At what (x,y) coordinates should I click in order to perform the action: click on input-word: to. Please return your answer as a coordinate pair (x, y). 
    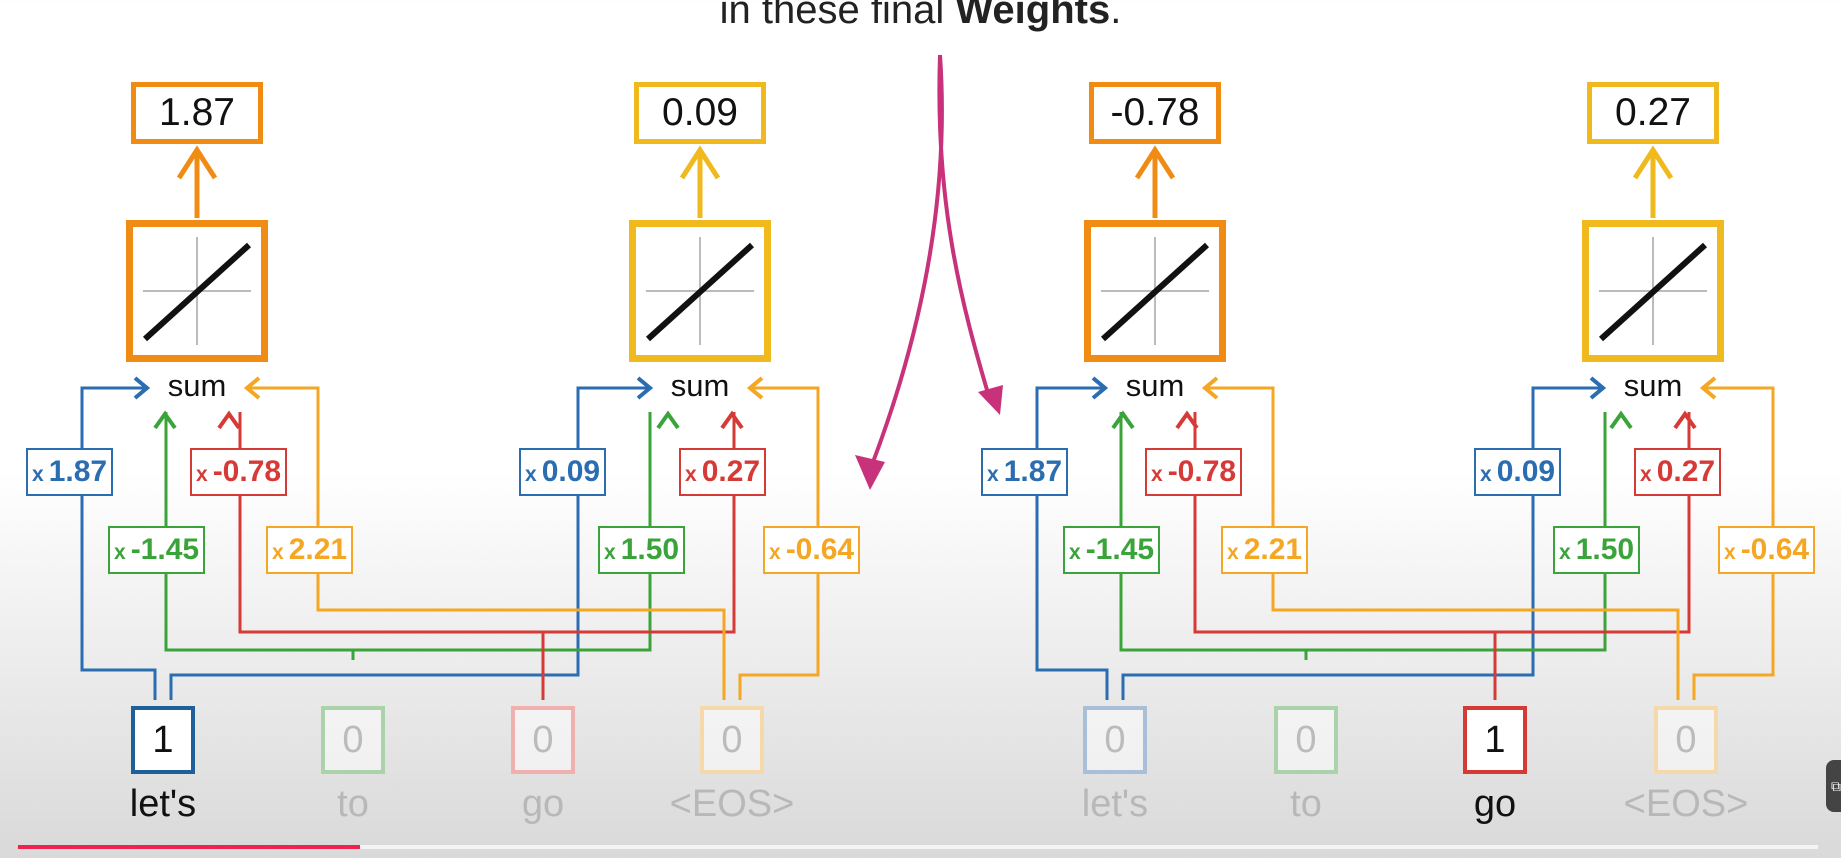
    Looking at the image, I should click on (353, 804).